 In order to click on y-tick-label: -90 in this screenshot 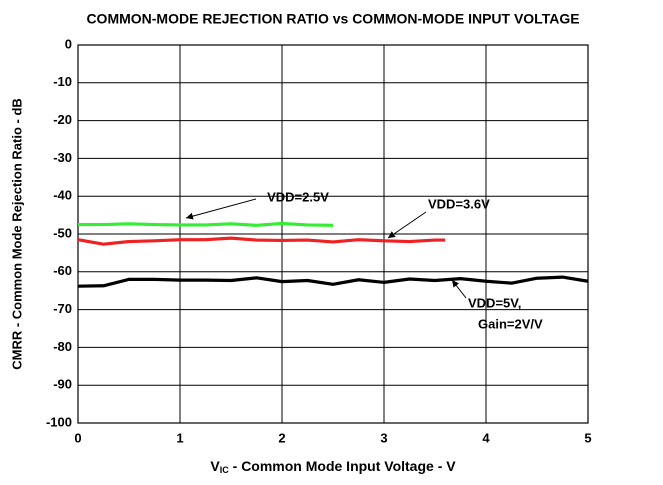, I will do `click(62, 384)`.